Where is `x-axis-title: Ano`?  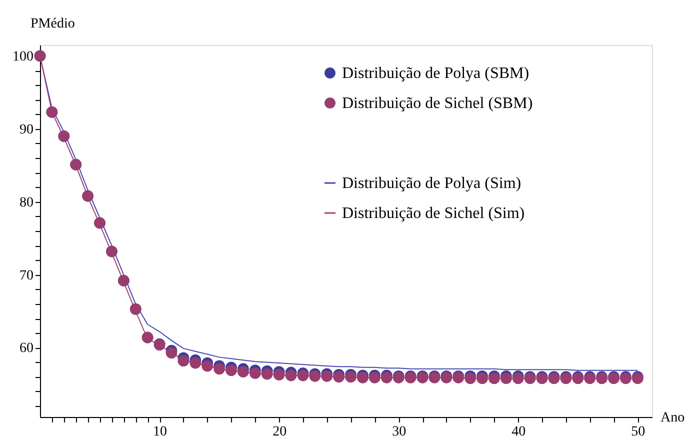
x-axis-title: Ano is located at coordinates (672, 418).